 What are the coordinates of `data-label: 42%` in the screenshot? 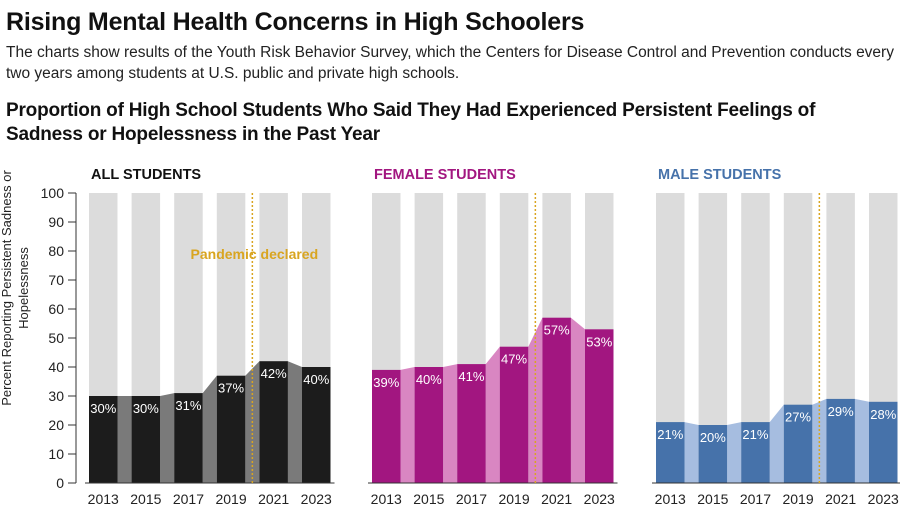 It's located at (274, 373).